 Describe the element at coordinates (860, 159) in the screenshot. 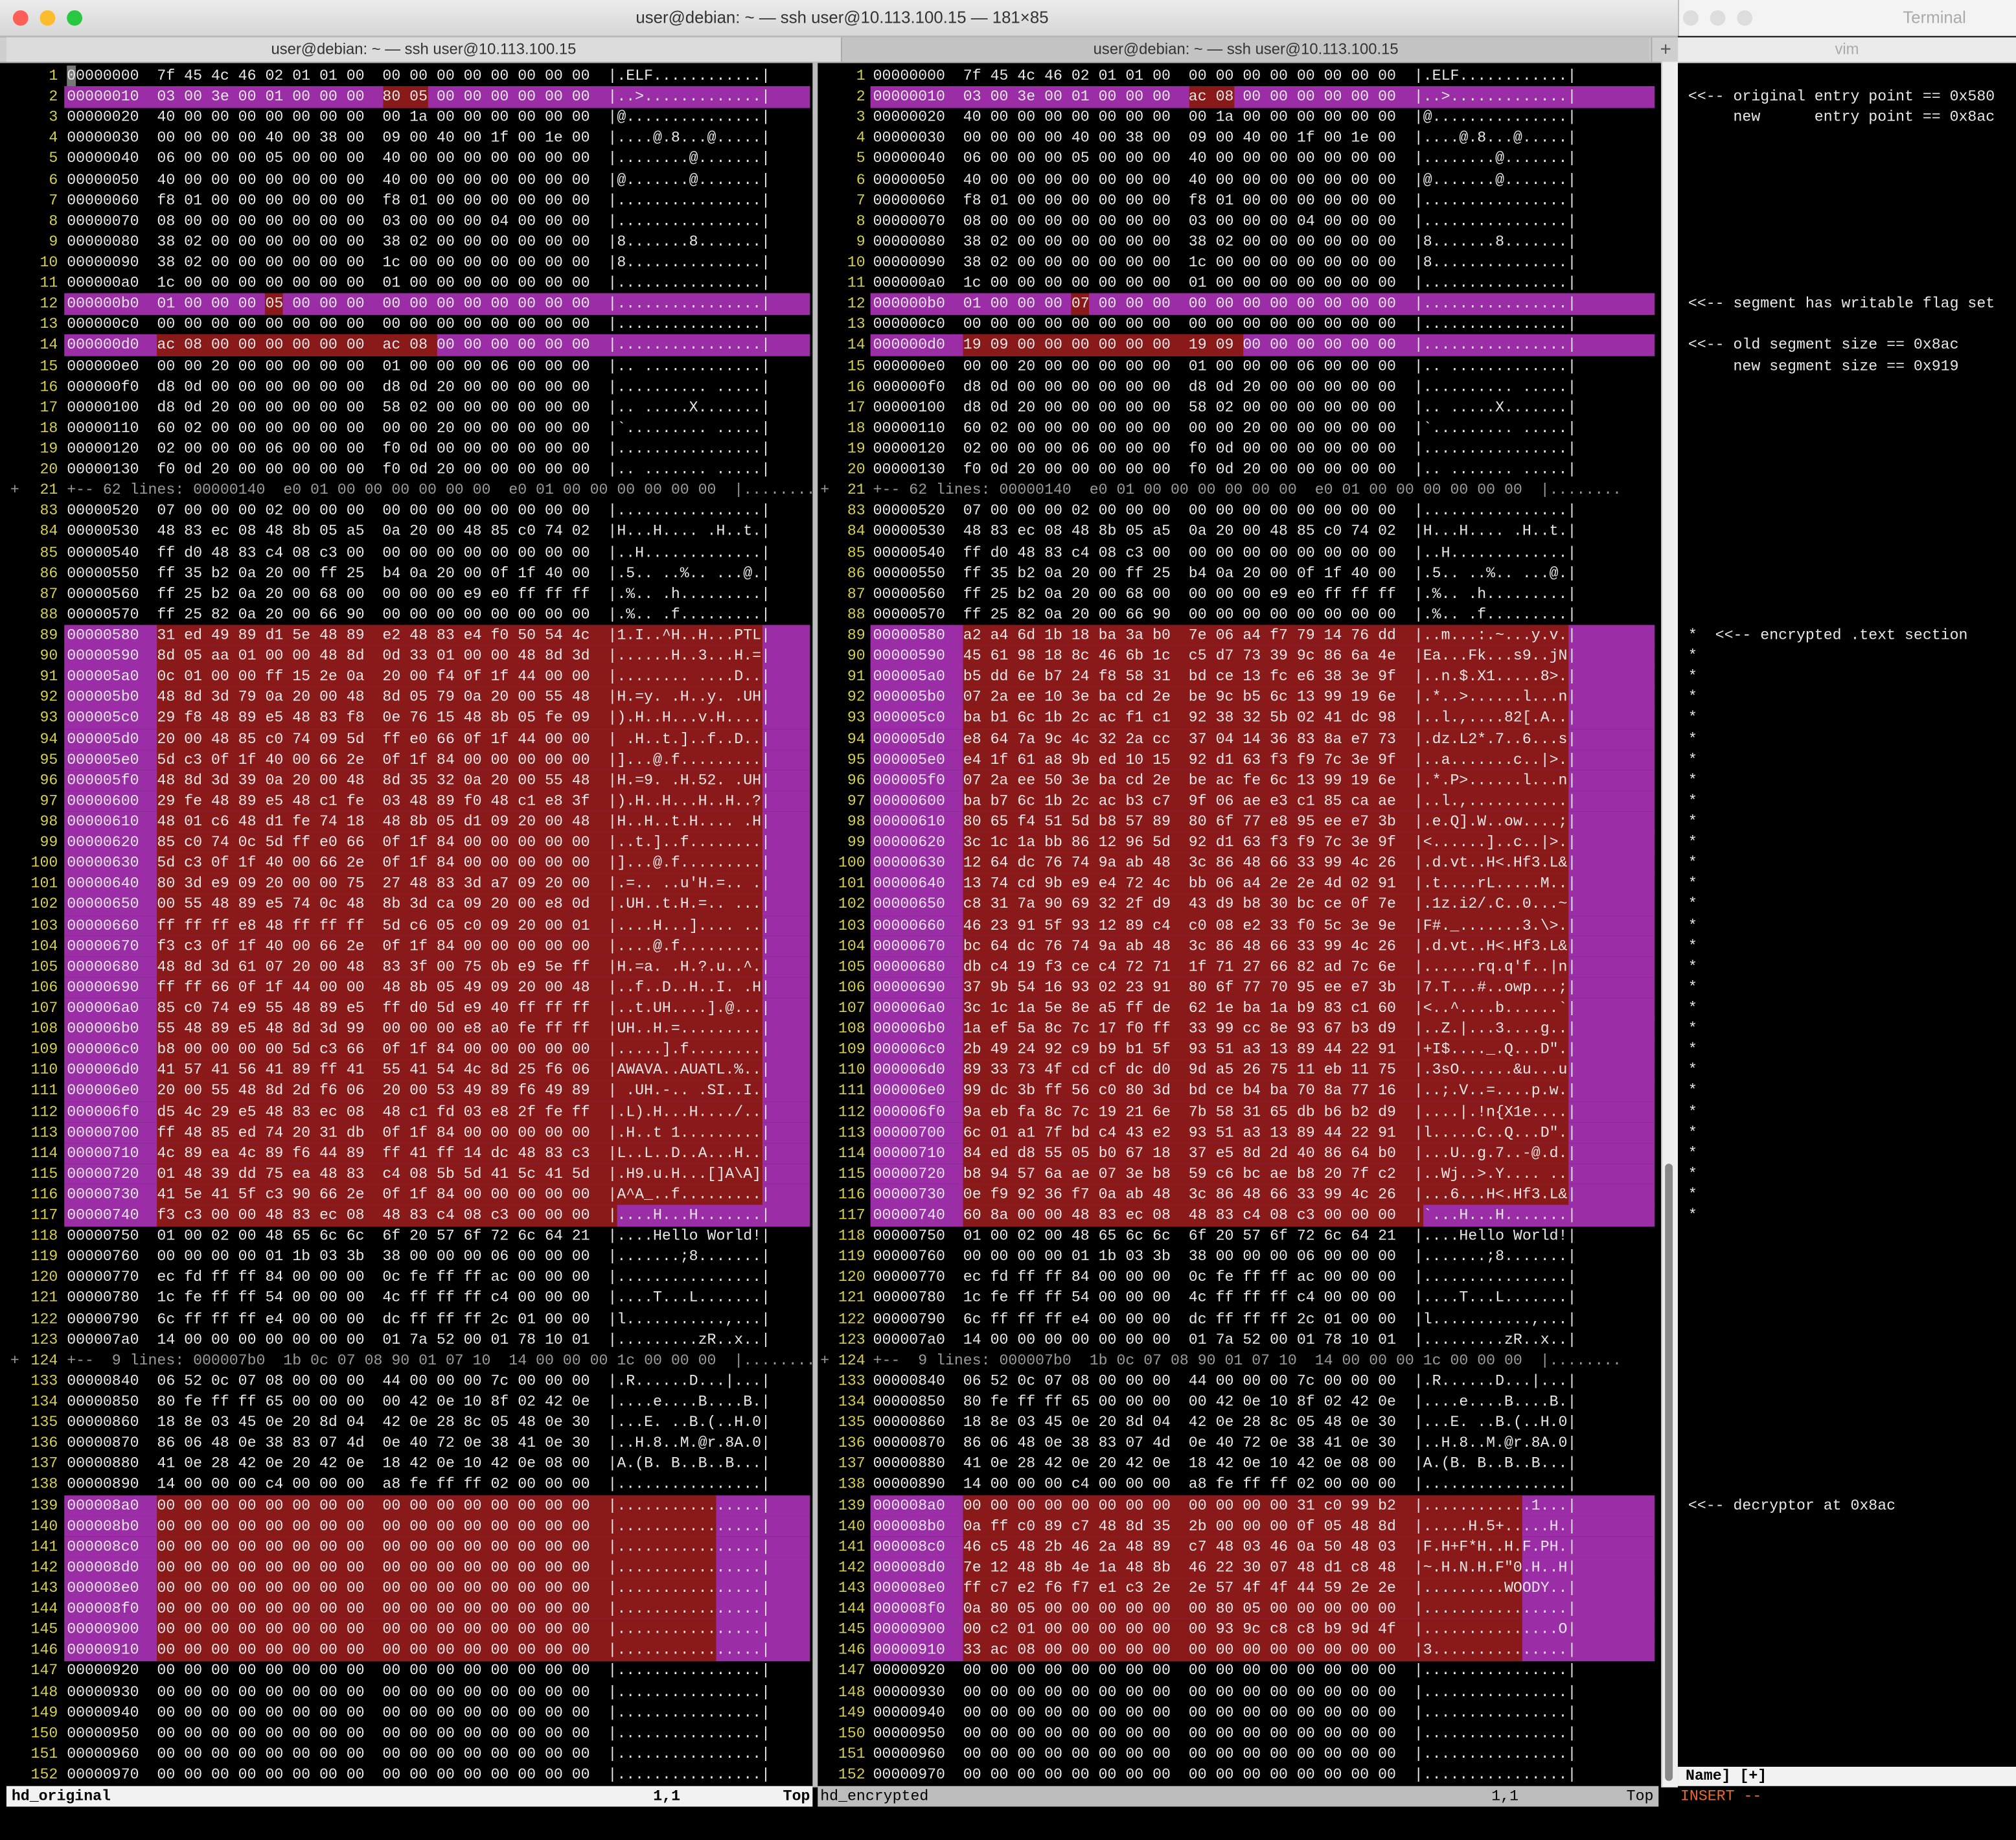

I see `line-number: 5` at that location.